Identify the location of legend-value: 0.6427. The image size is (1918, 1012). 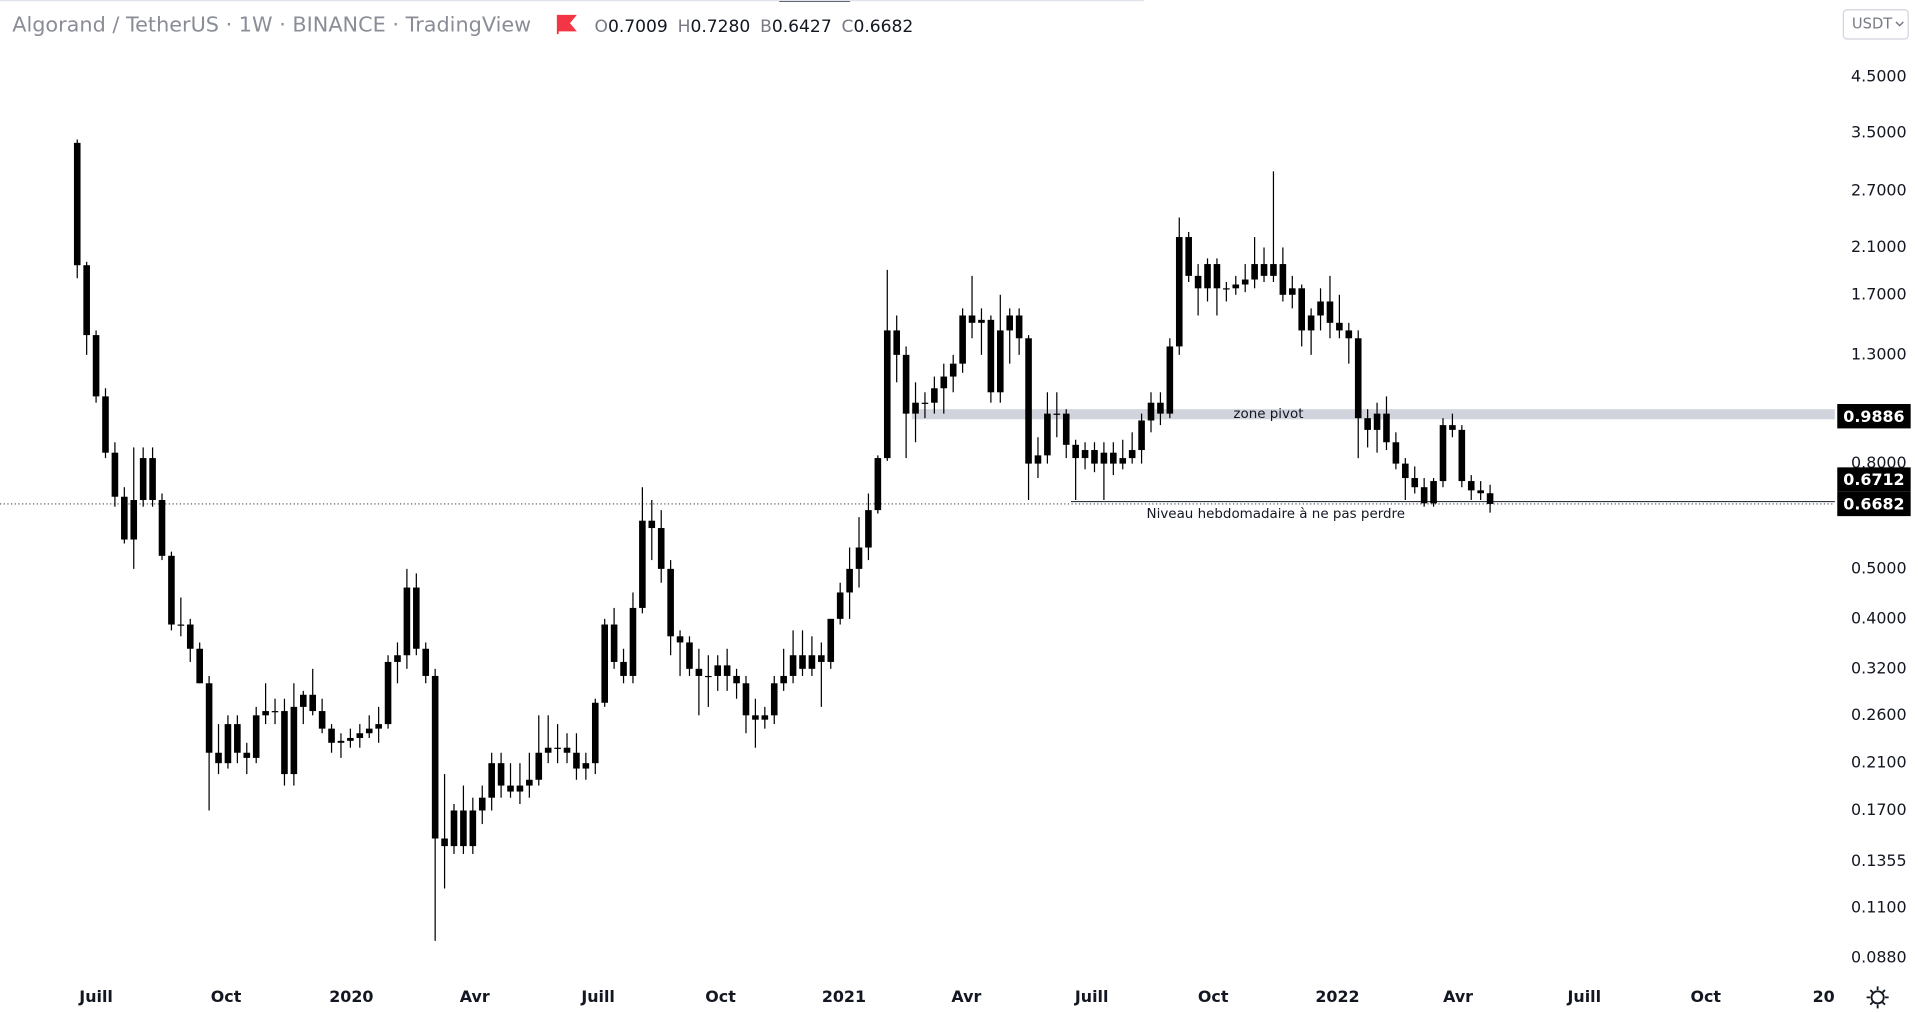
(802, 27).